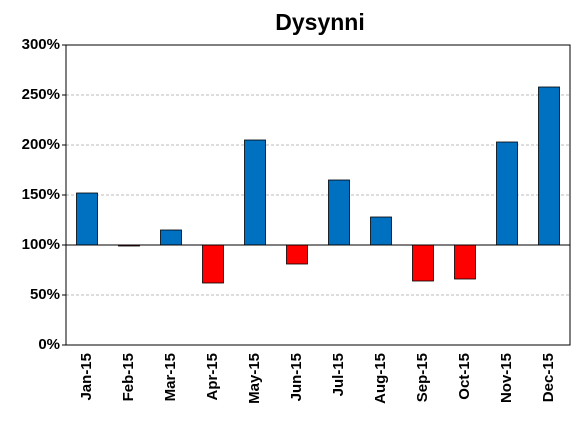 Image resolution: width=582 pixels, height=422 pixels. Describe the element at coordinates (49, 344) in the screenshot. I see `y-tick-label: 0%` at that location.